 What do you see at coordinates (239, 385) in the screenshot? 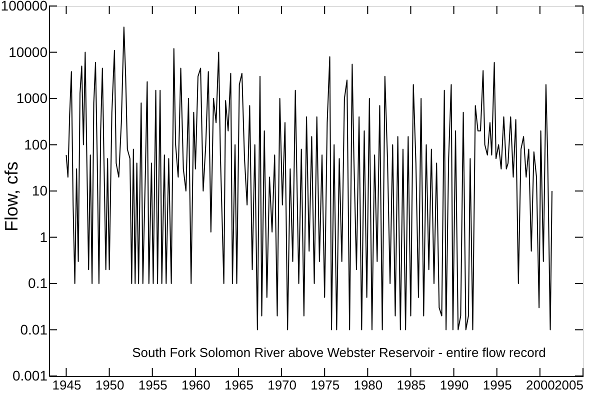
I see `x-tick-label: 1965` at bounding box center [239, 385].